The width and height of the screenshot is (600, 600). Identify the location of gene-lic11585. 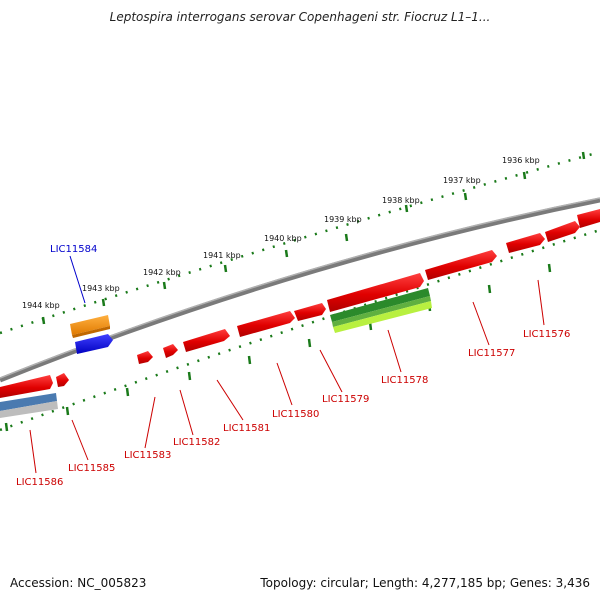
(62, 380).